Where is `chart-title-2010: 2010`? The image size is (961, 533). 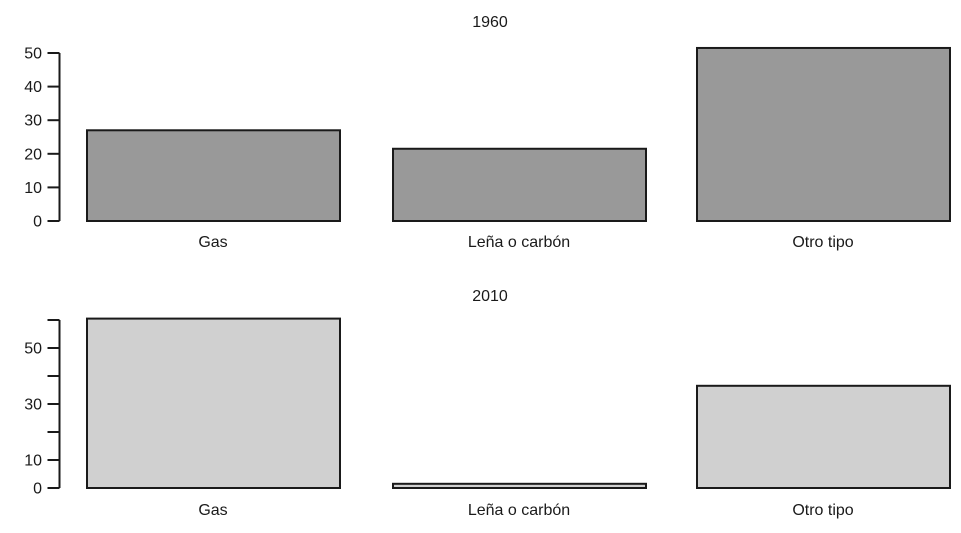 chart-title-2010: 2010 is located at coordinates (490, 296).